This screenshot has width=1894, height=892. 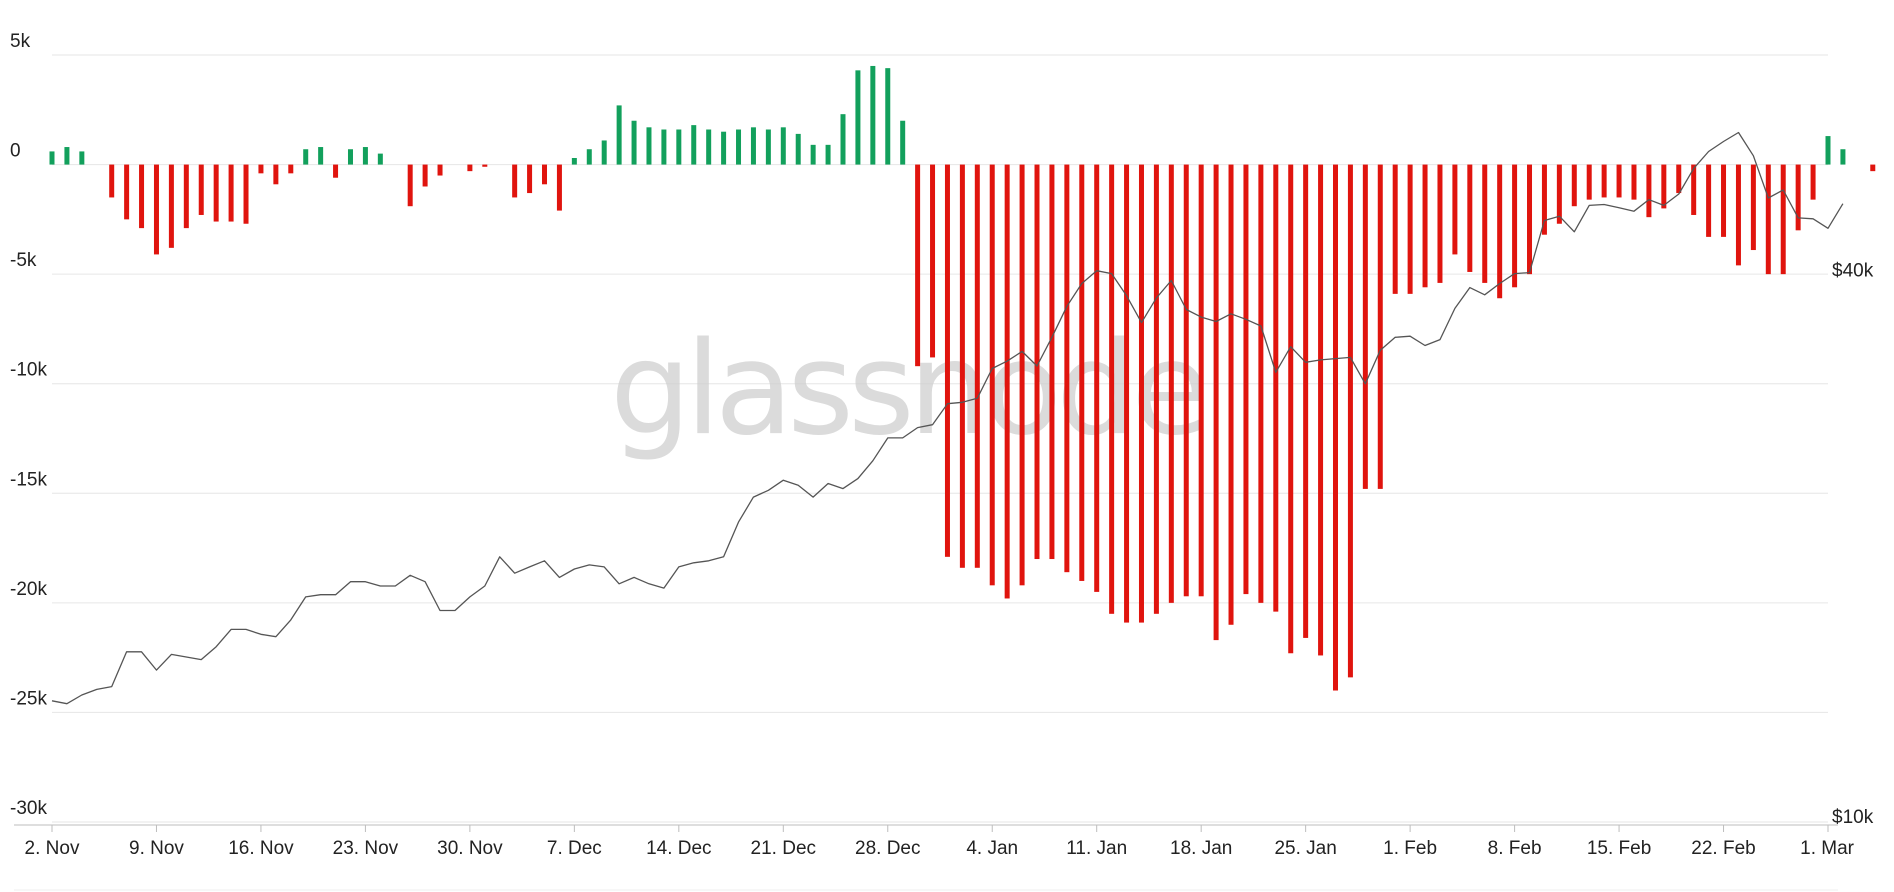 I want to click on x-tick-label: 4. Jan, so click(x=992, y=848).